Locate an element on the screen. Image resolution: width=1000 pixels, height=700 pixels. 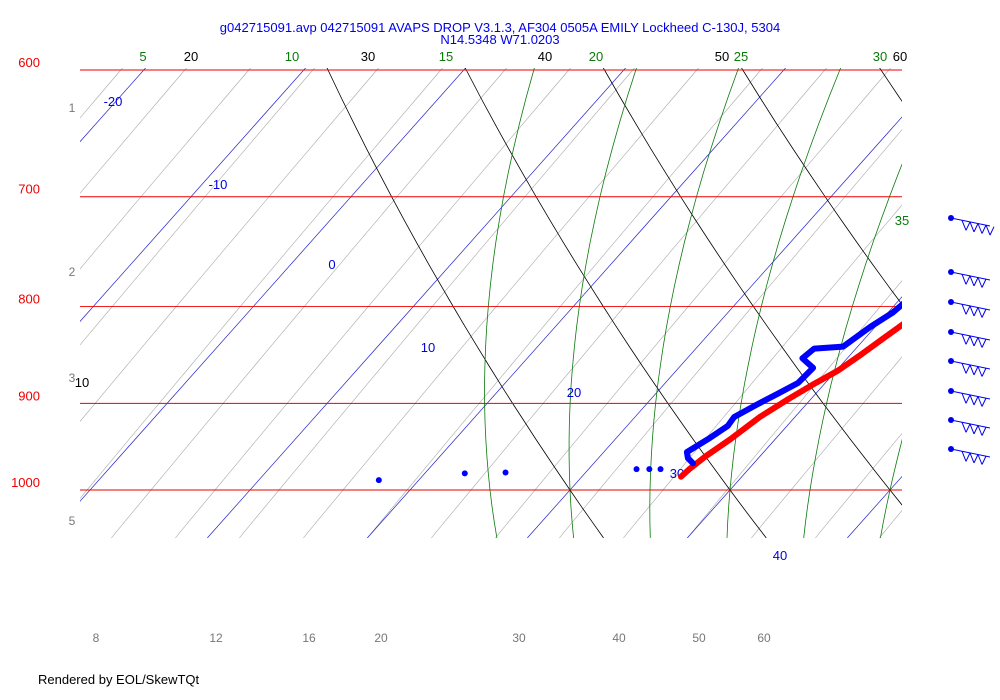
temperature-profile is located at coordinates (790, 400).